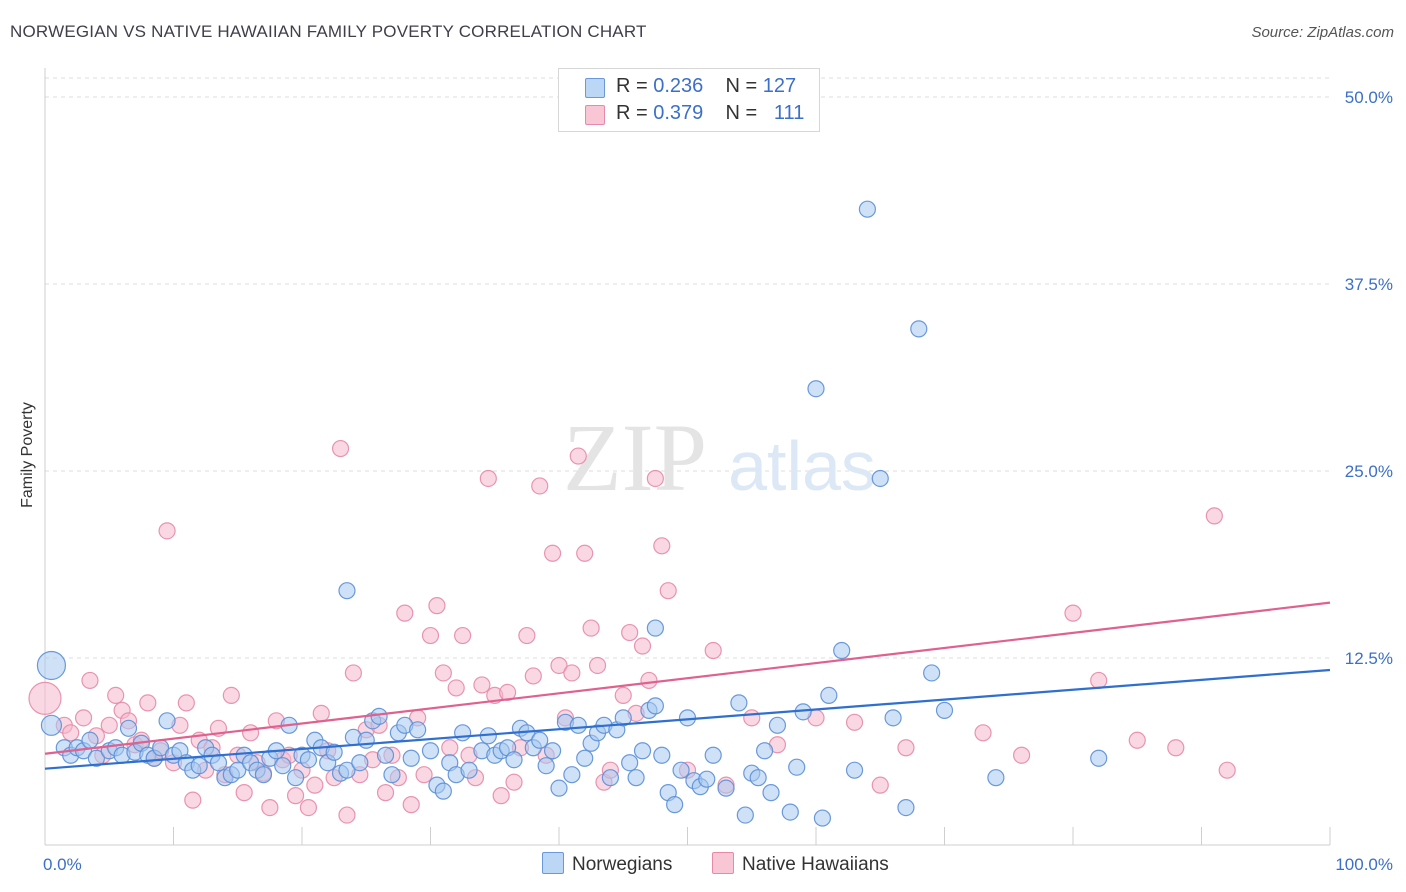 This screenshot has height=892, width=1406. I want to click on n-label: N =, so click(744, 86).